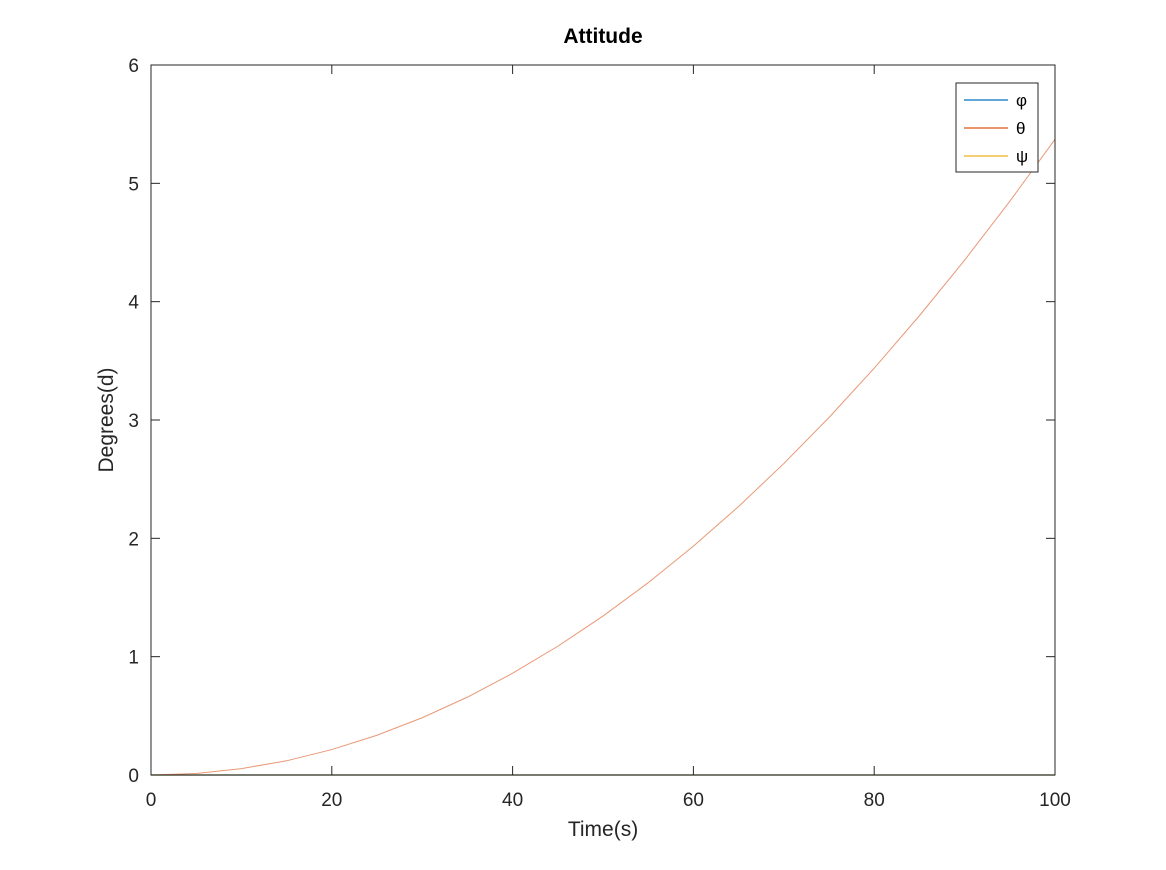  Describe the element at coordinates (512, 800) in the screenshot. I see `x-tick-label: 40` at that location.